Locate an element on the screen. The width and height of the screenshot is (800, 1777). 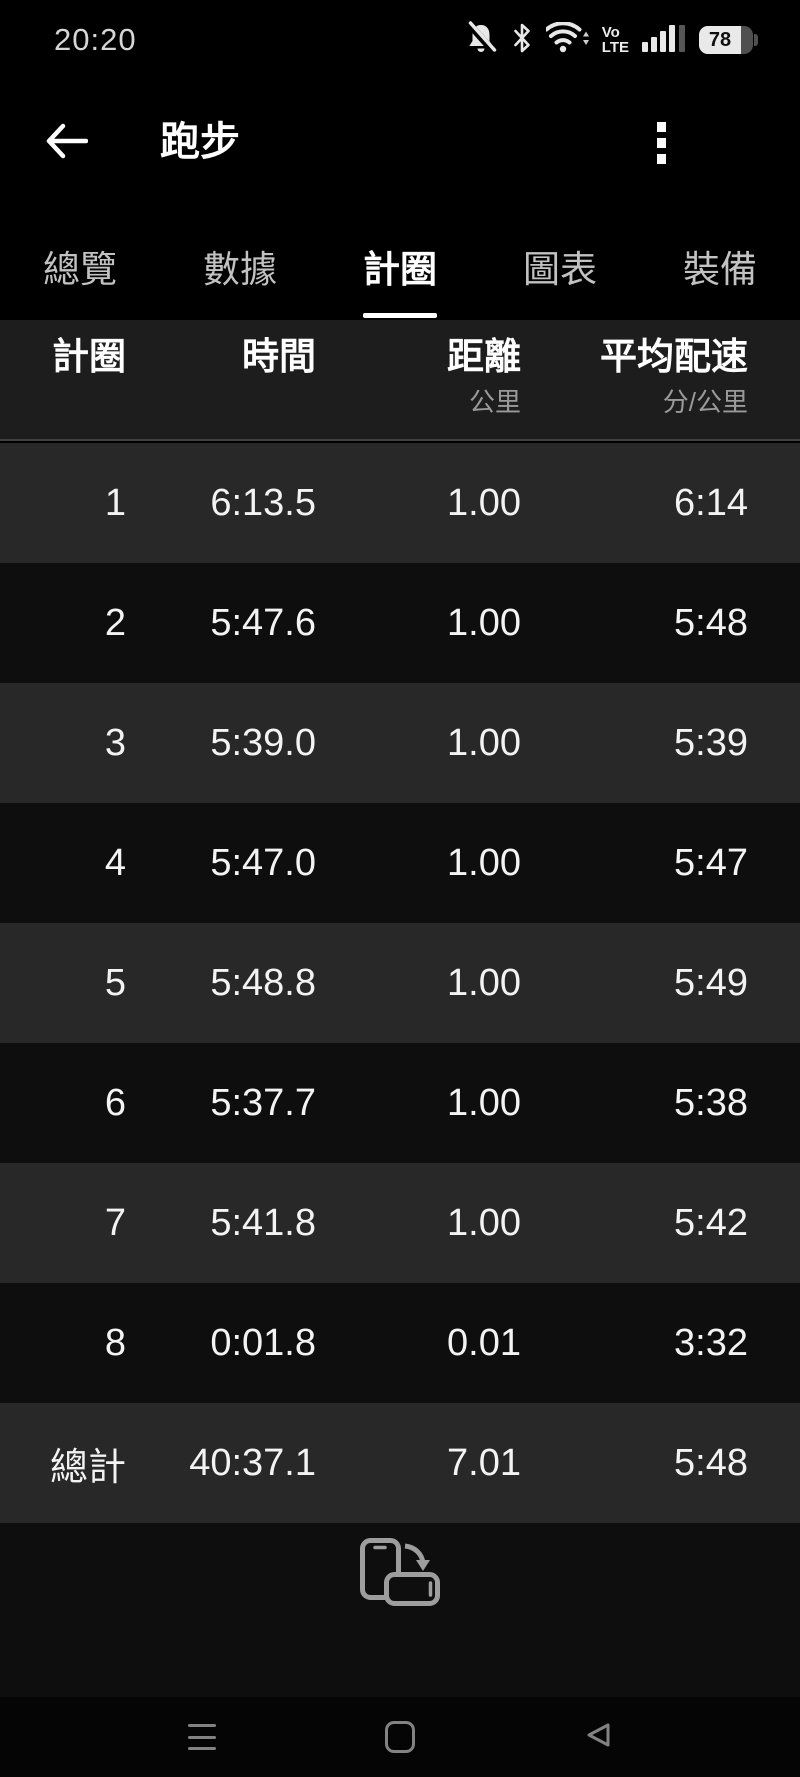
status-clock: 20:20 is located at coordinates (95, 39).